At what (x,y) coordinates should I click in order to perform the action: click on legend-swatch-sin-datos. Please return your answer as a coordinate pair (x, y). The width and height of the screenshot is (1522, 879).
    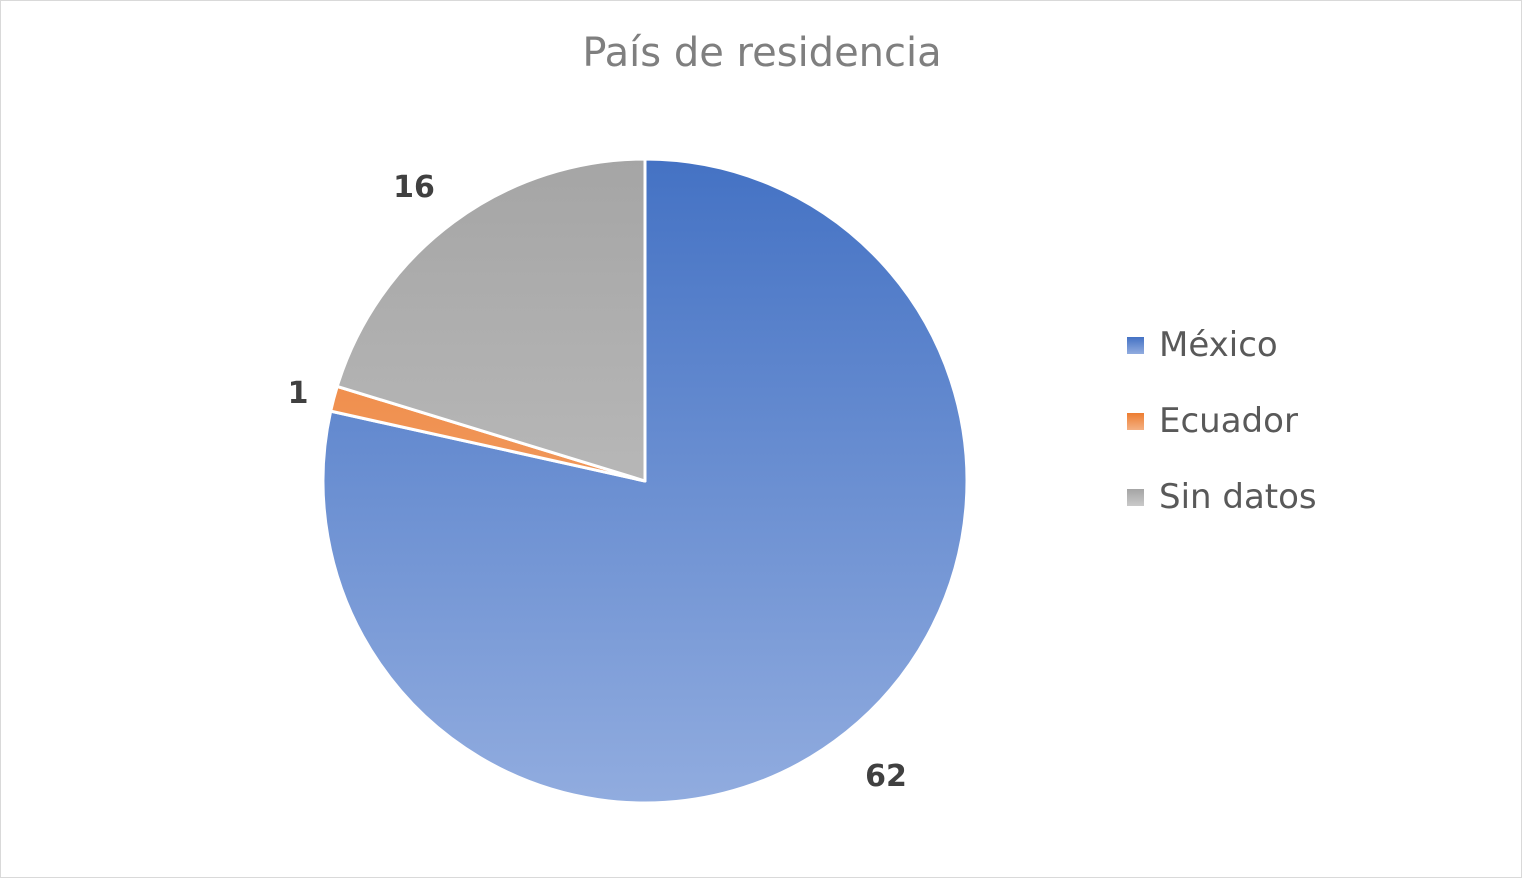
    Looking at the image, I should click on (1135, 497).